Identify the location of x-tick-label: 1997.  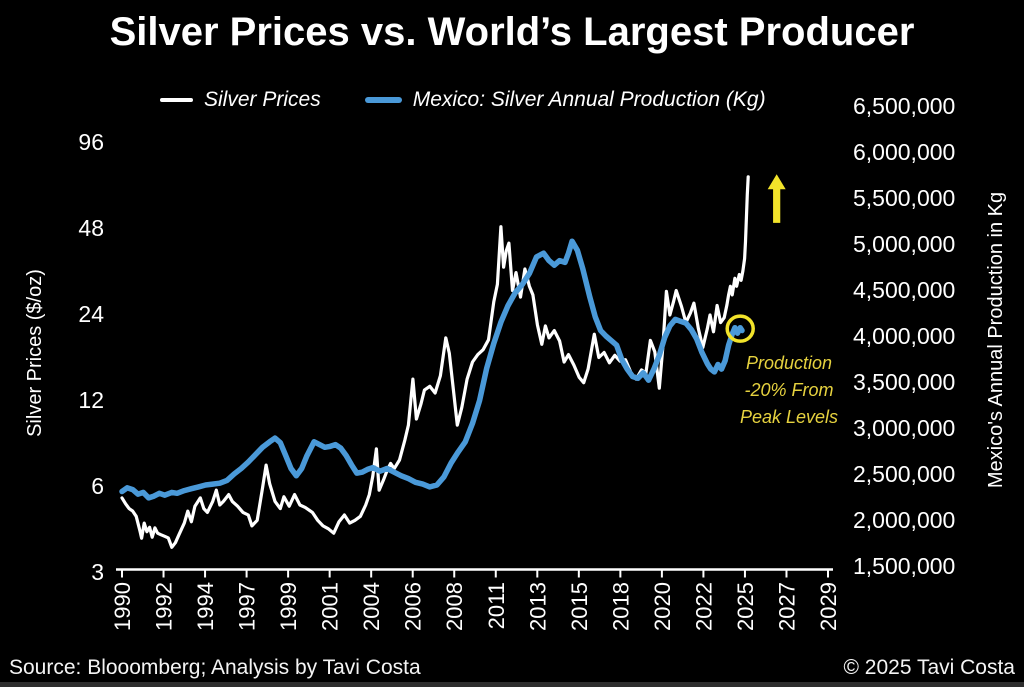
(247, 606).